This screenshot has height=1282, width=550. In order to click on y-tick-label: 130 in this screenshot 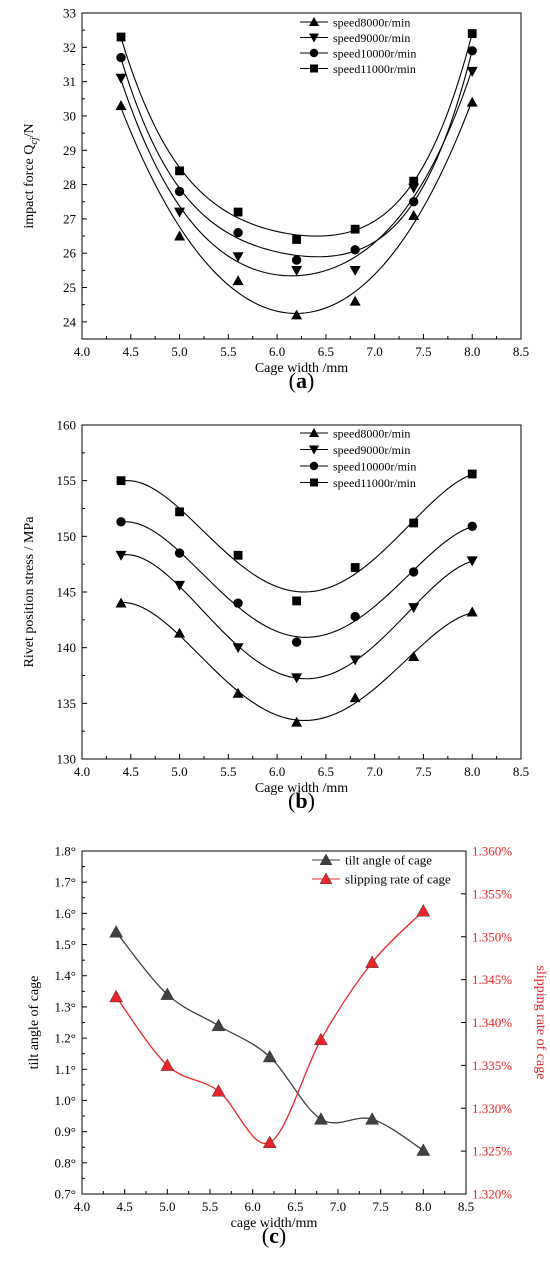, I will do `click(67, 759)`.